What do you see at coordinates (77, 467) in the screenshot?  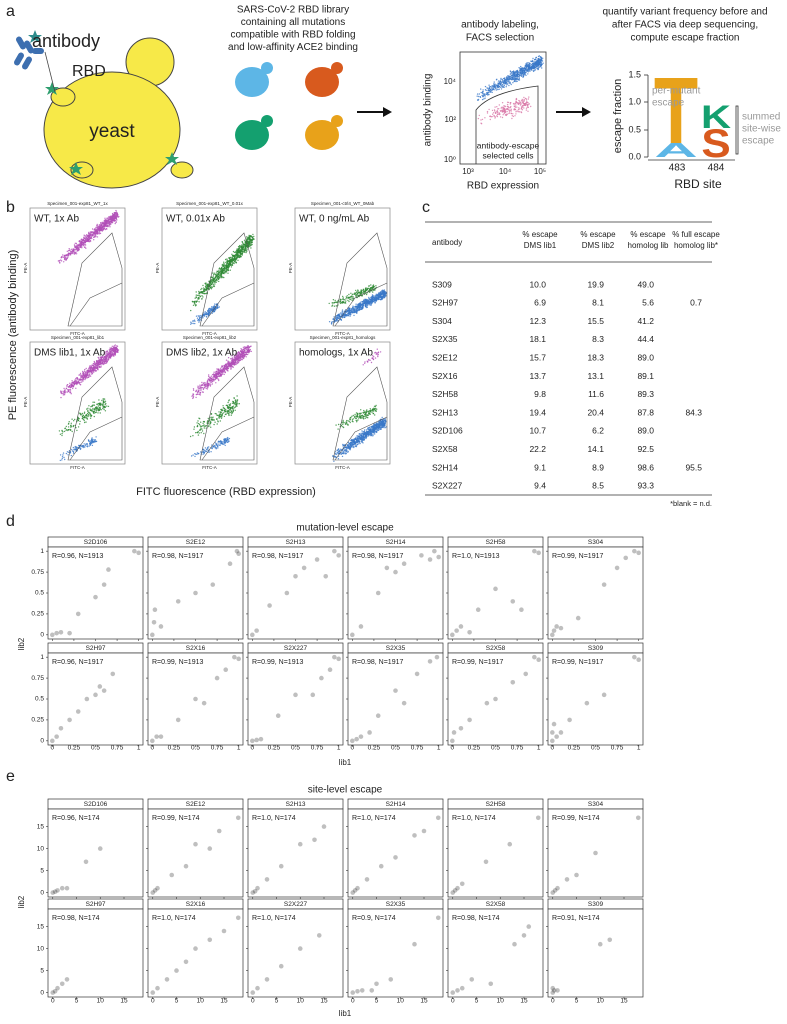 I see `facs-axis-x: FITC-A` at bounding box center [77, 467].